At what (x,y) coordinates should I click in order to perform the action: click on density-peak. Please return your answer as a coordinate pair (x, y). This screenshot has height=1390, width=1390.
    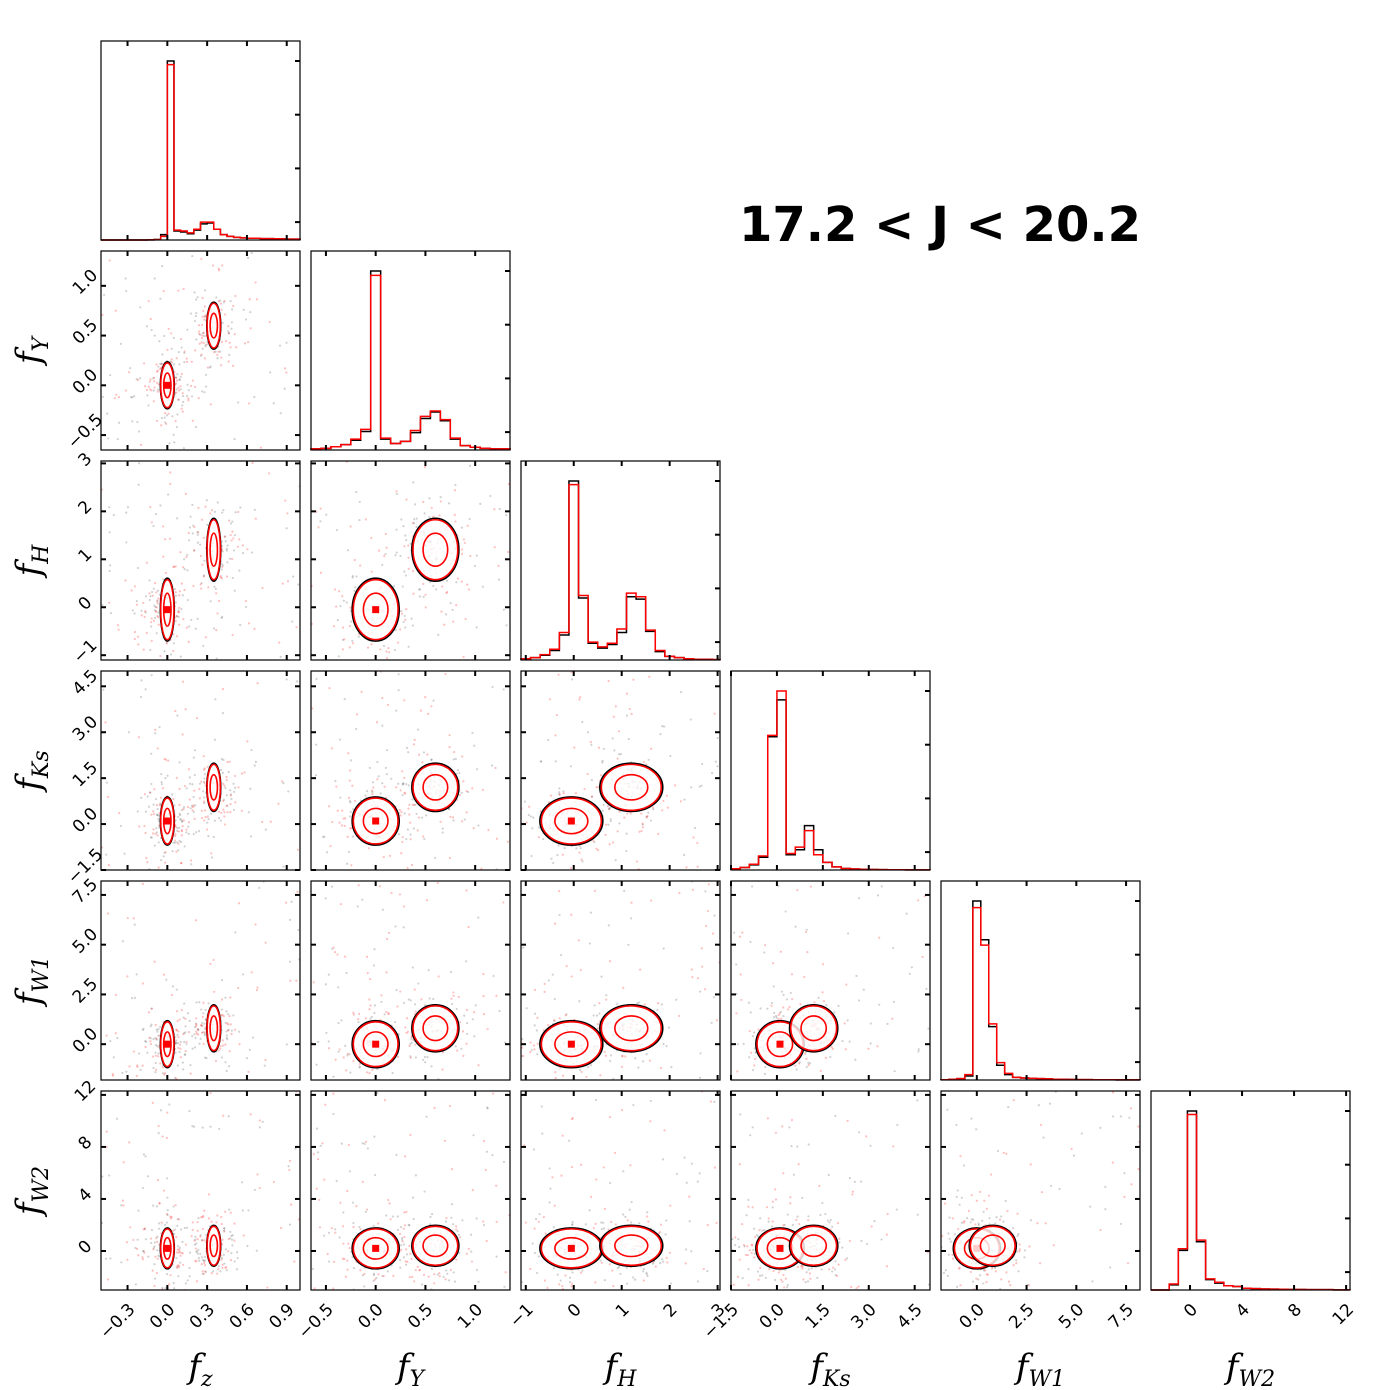
    Looking at the image, I should click on (571, 1044).